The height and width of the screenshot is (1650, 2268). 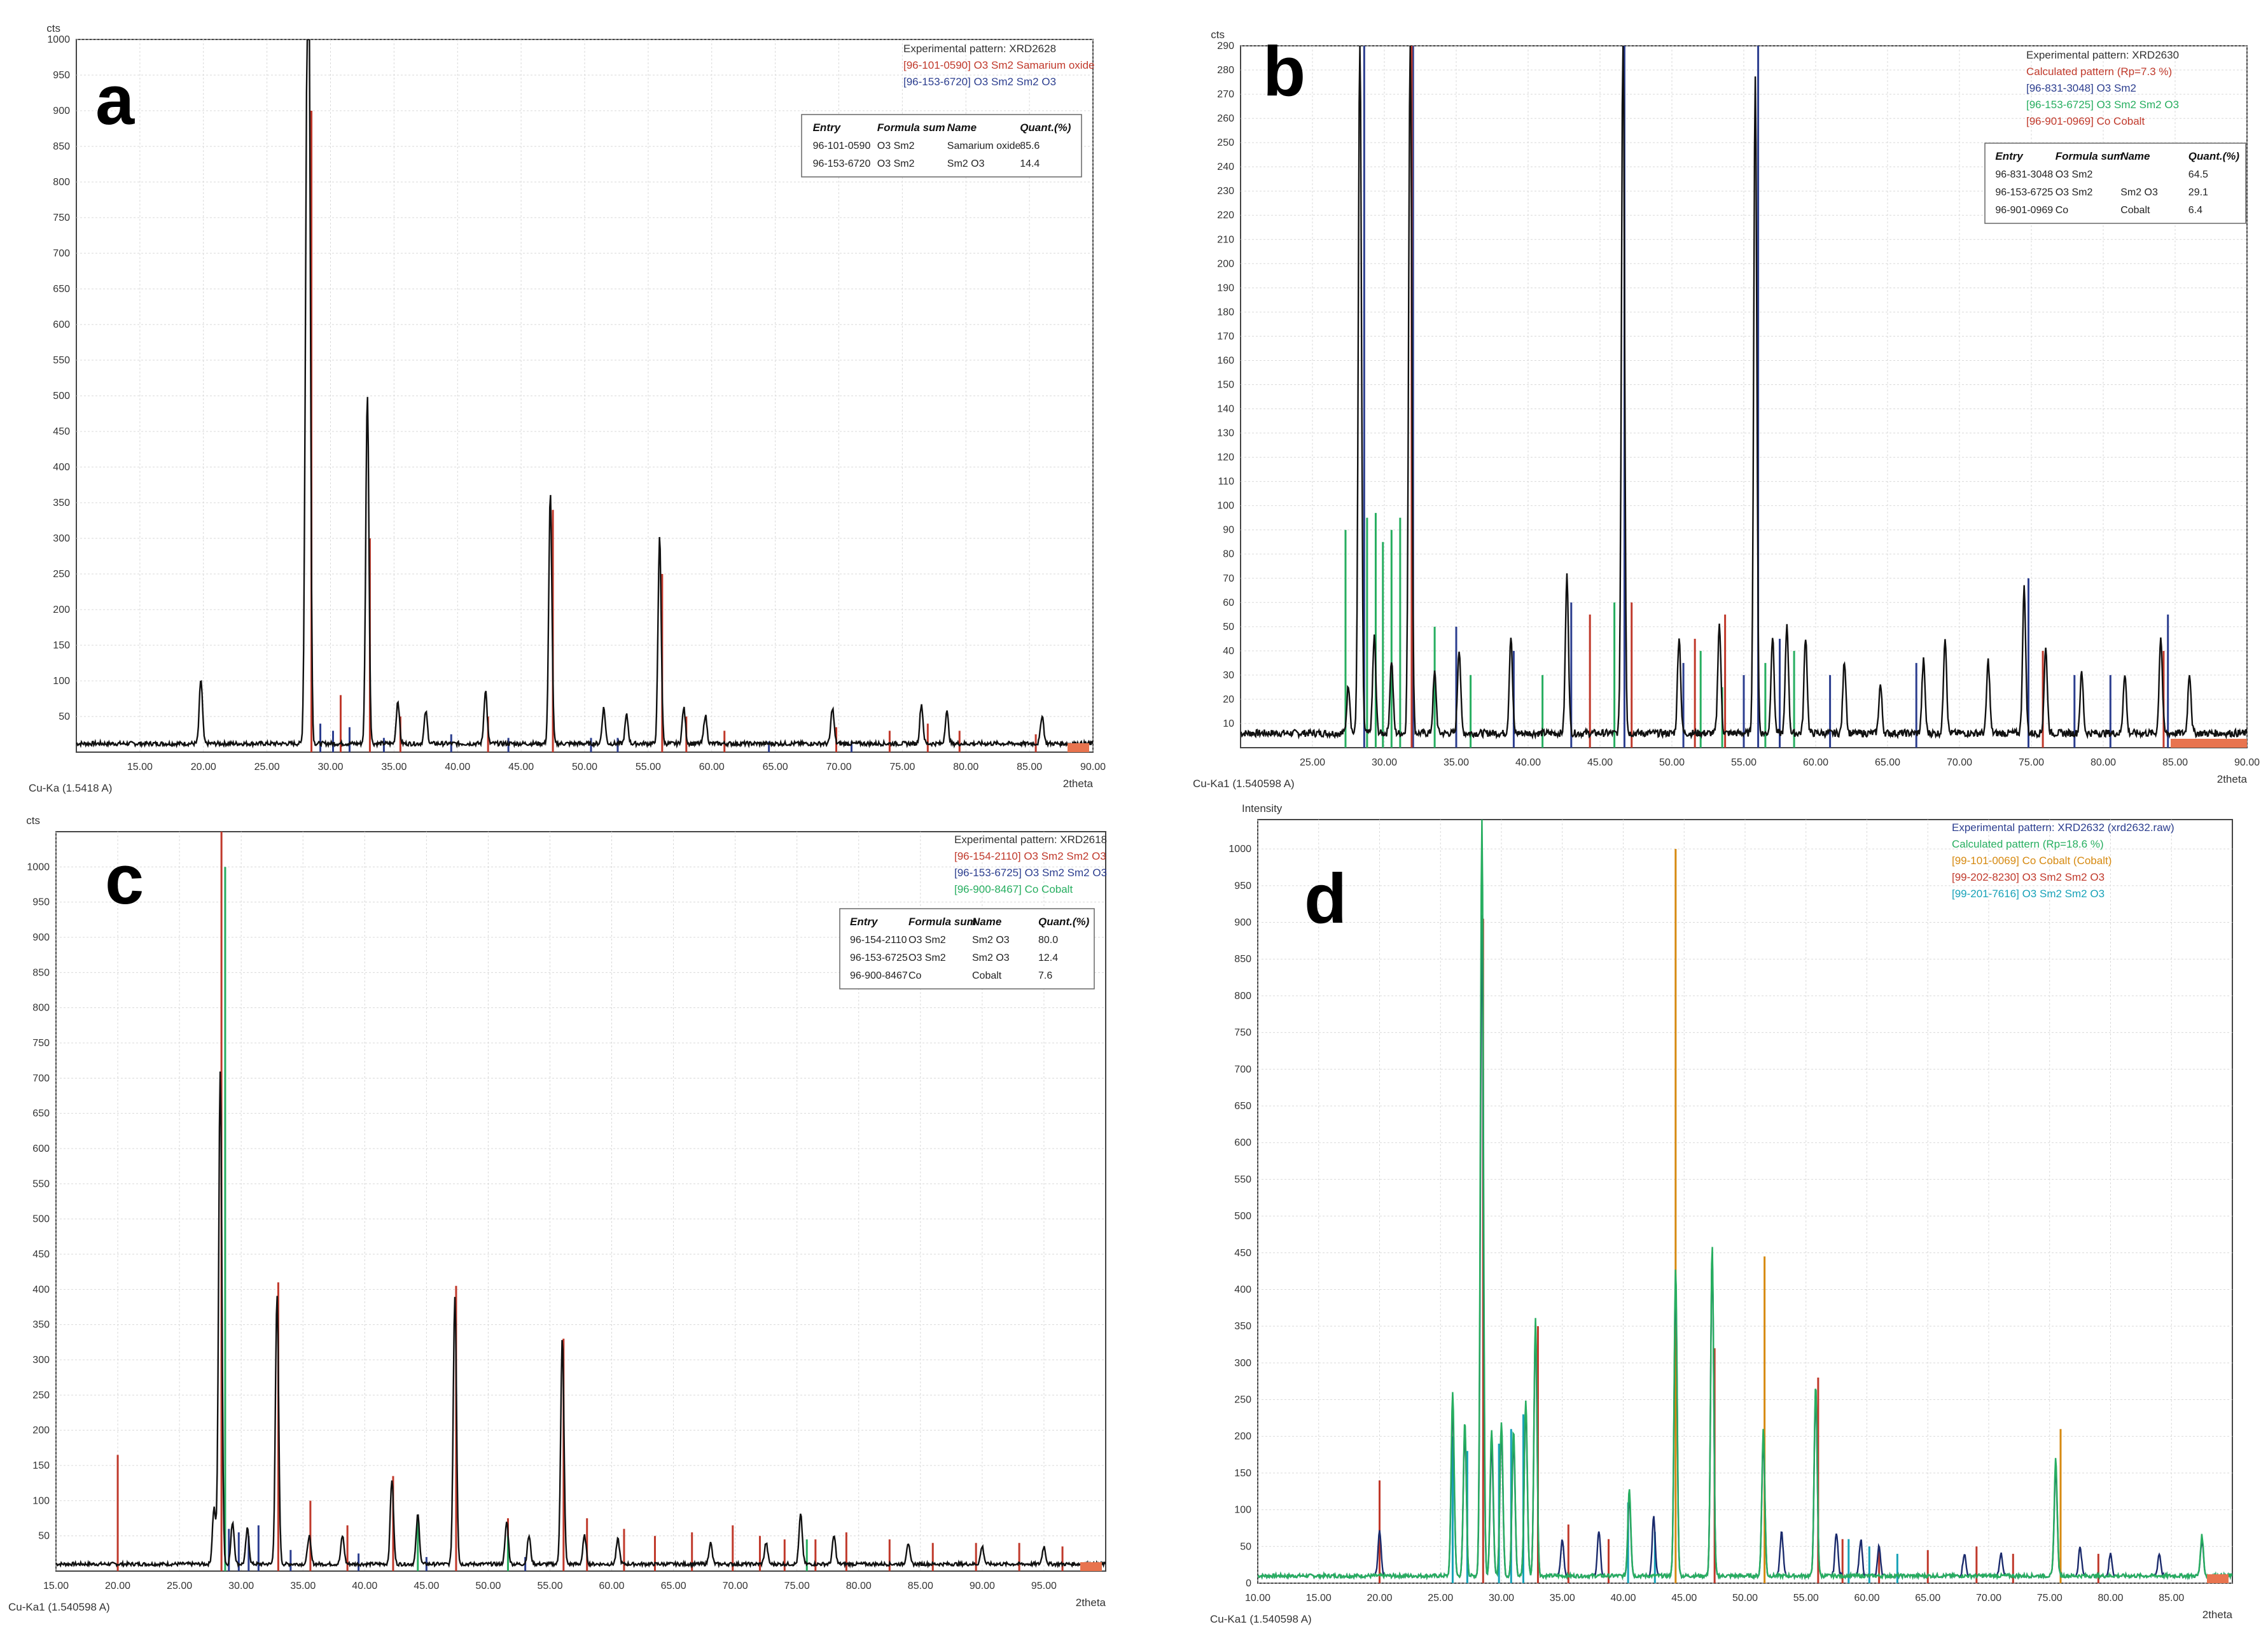 What do you see at coordinates (1225, 288) in the screenshot?
I see `y-tick-label: 190` at bounding box center [1225, 288].